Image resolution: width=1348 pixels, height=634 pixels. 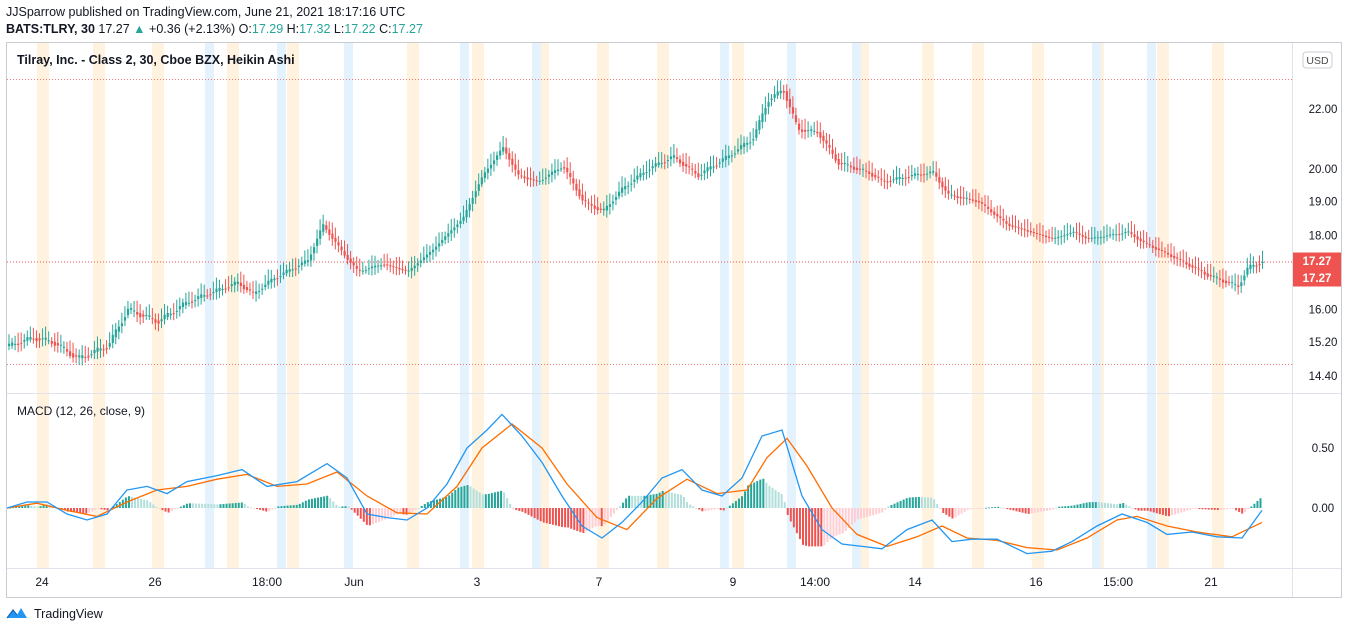 I want to click on time-tick-label: 16, so click(x=1036, y=582).